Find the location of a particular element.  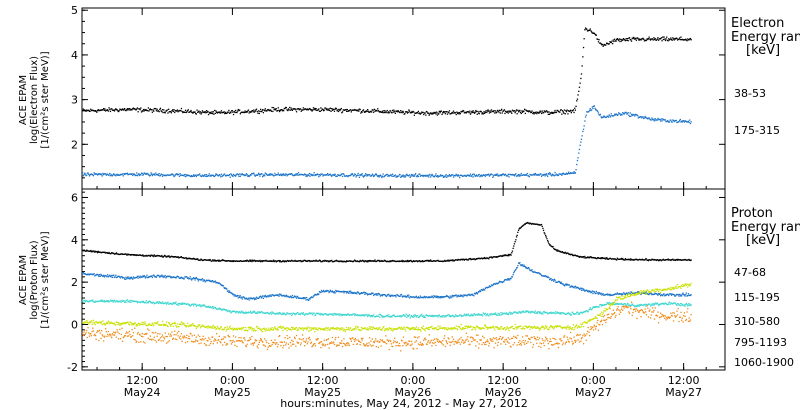

proton-ytick-label: 4 is located at coordinates (74, 240).